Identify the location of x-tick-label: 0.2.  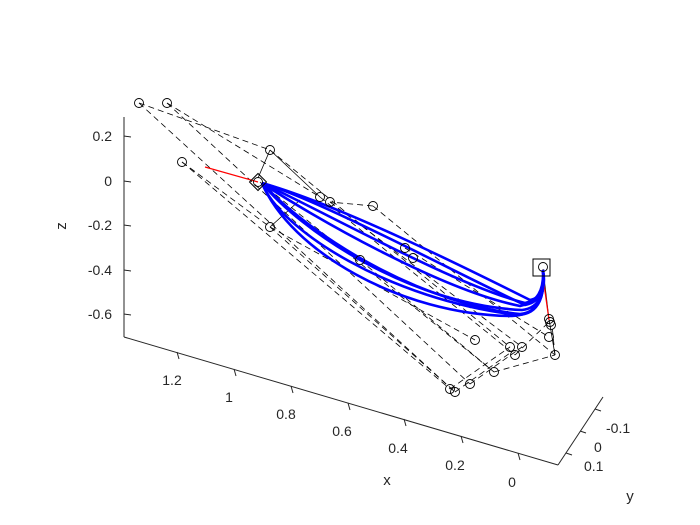
(455, 465).